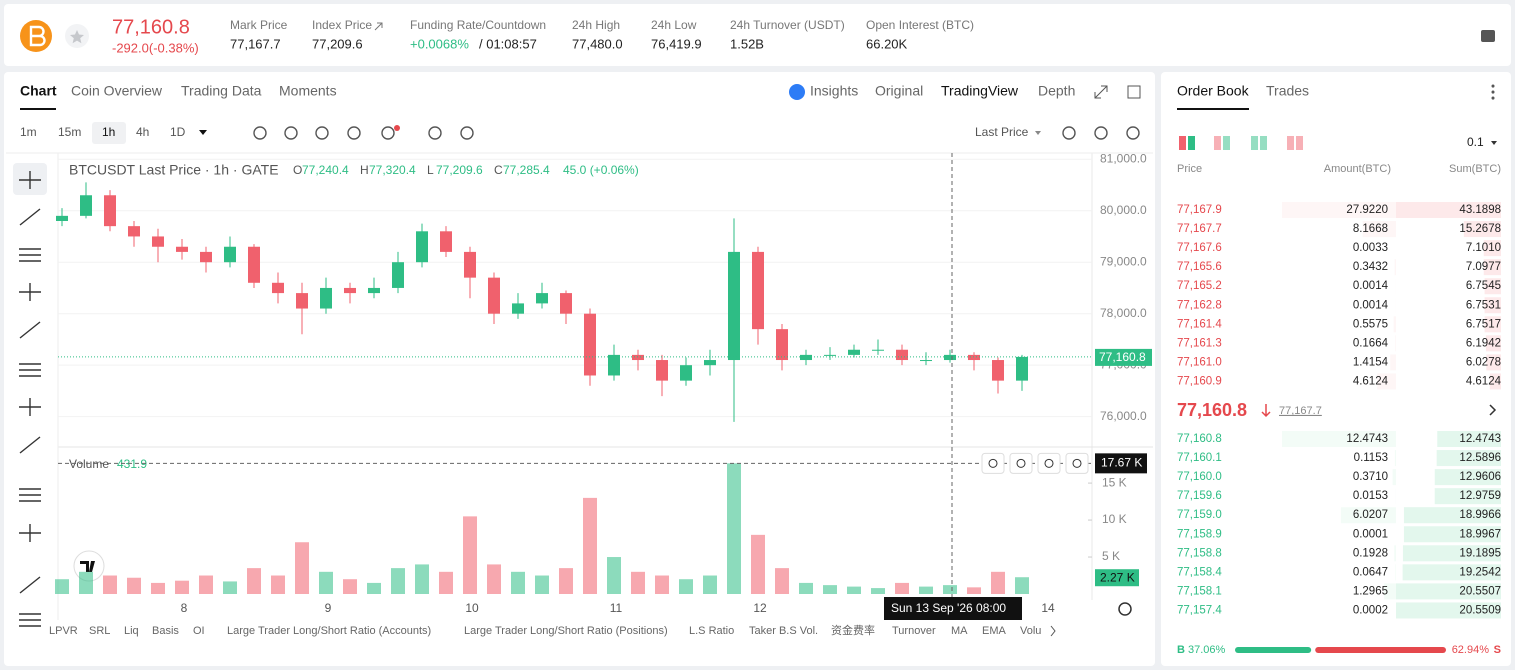  What do you see at coordinates (199, 631) in the screenshot?
I see `indicator-tab: OI` at bounding box center [199, 631].